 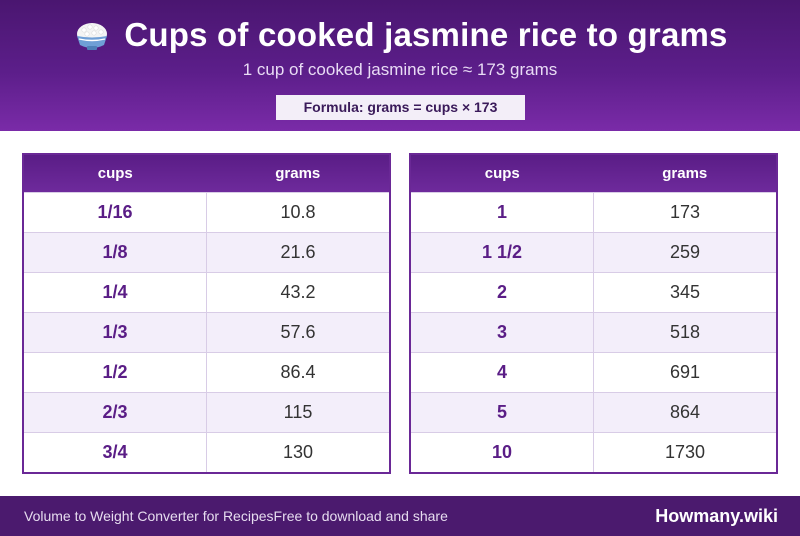 I want to click on cups-cell: 1/4, so click(x=115, y=291).